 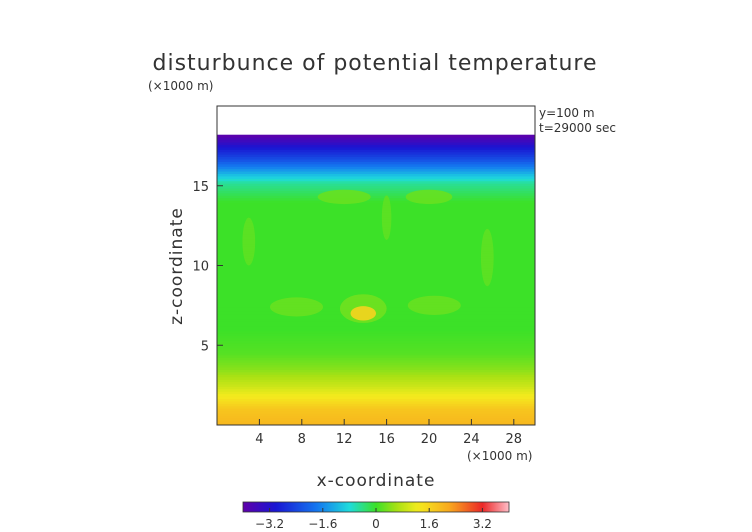 I want to click on y-axis-label: z-coordinate, so click(x=177, y=266).